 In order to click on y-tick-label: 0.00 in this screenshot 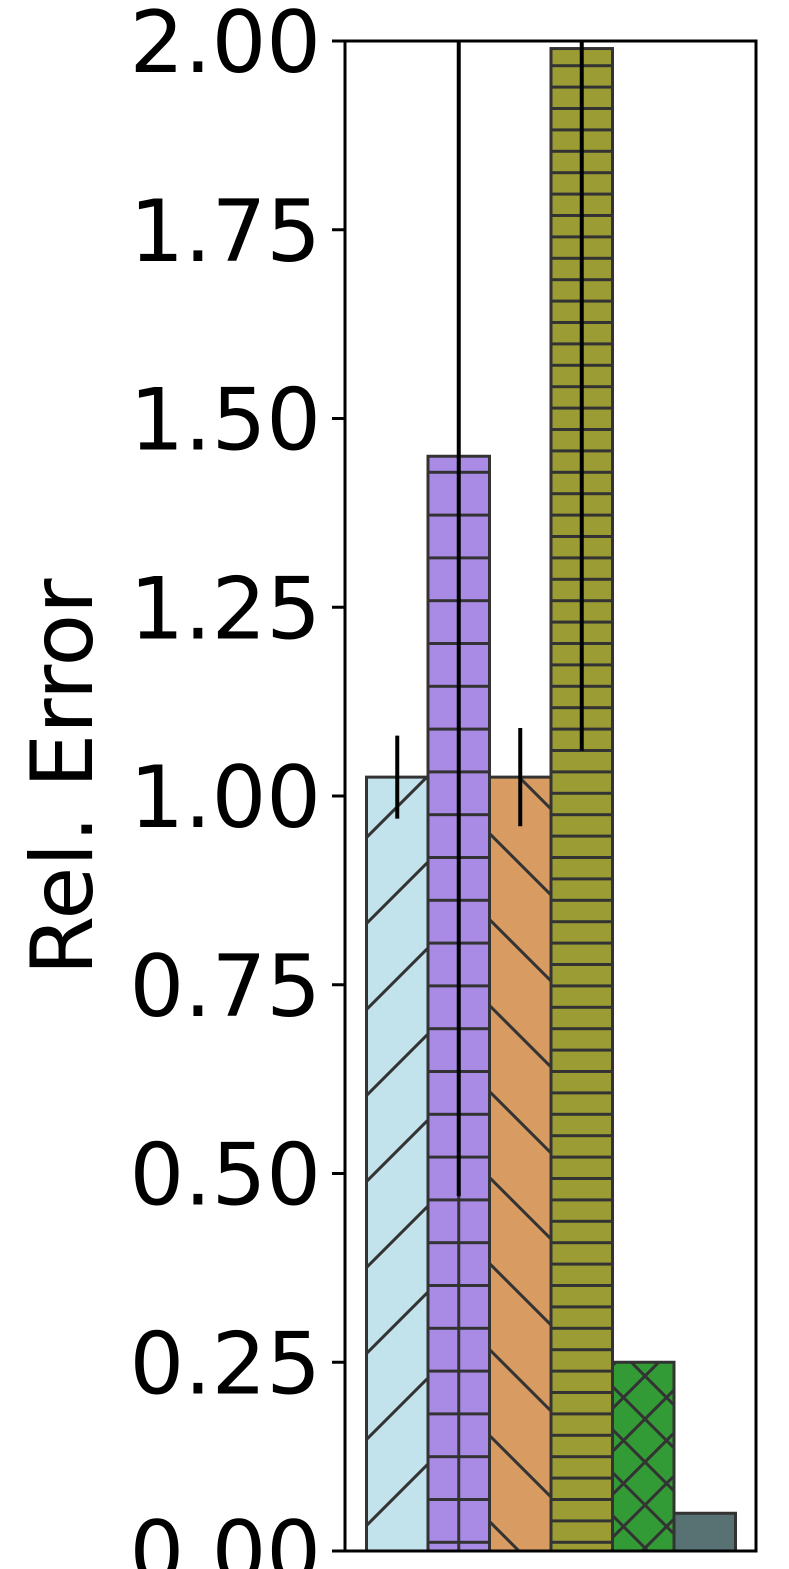, I will do `click(225, 1536)`.